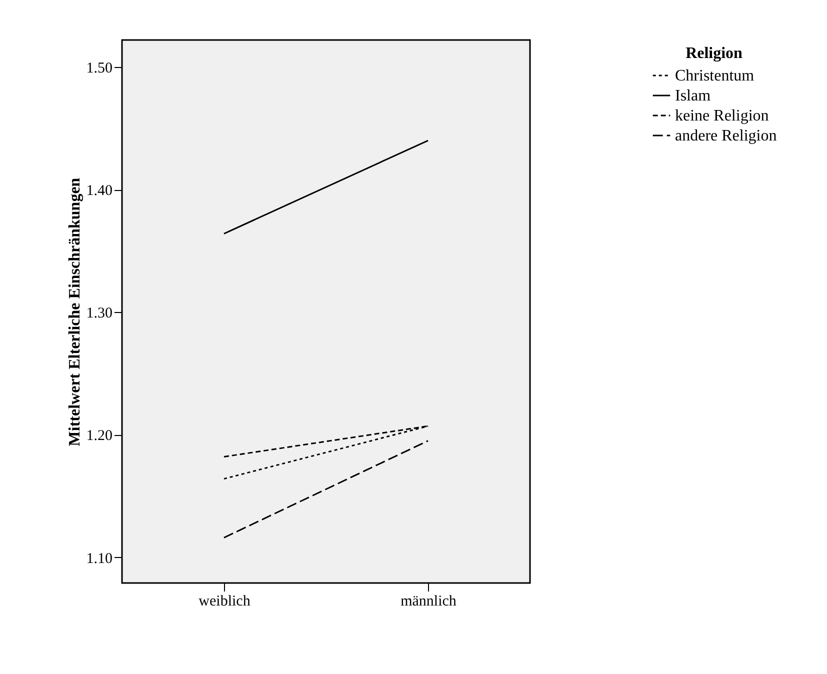 The height and width of the screenshot is (674, 827). Describe the element at coordinates (99, 436) in the screenshot. I see `y-tick-label: 1.20` at that location.